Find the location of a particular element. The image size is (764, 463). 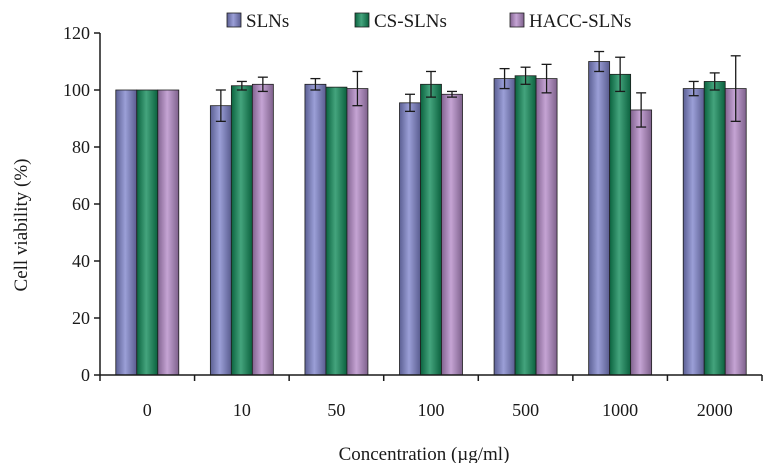

legend-label: CS-SLNs is located at coordinates (410, 21).